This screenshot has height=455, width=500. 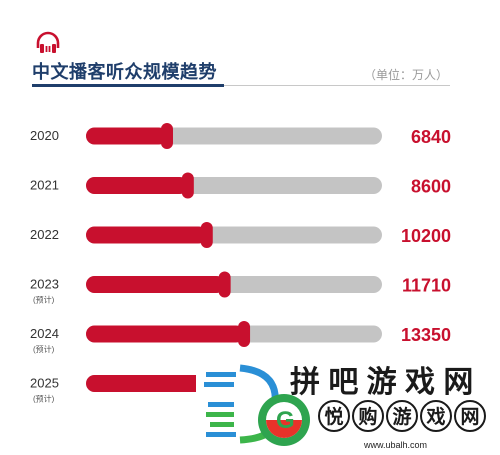 What do you see at coordinates (44, 284) in the screenshot?
I see `year-label: 2023` at bounding box center [44, 284].